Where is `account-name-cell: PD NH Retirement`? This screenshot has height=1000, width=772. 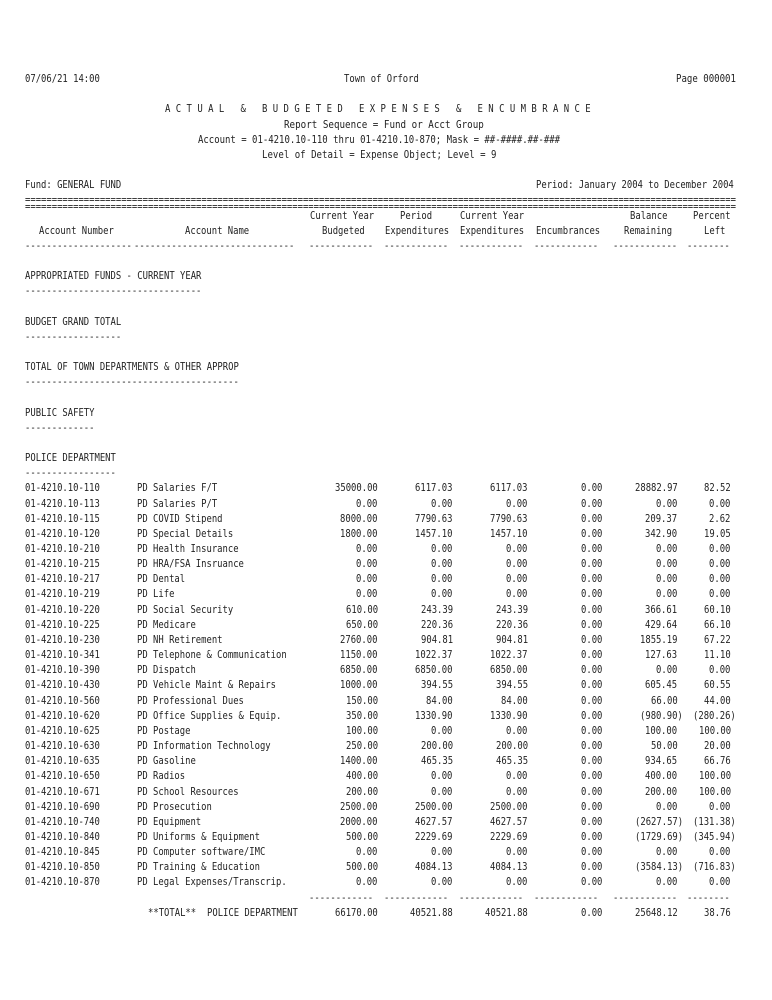 account-name-cell: PD NH Retirement is located at coordinates (180, 639).